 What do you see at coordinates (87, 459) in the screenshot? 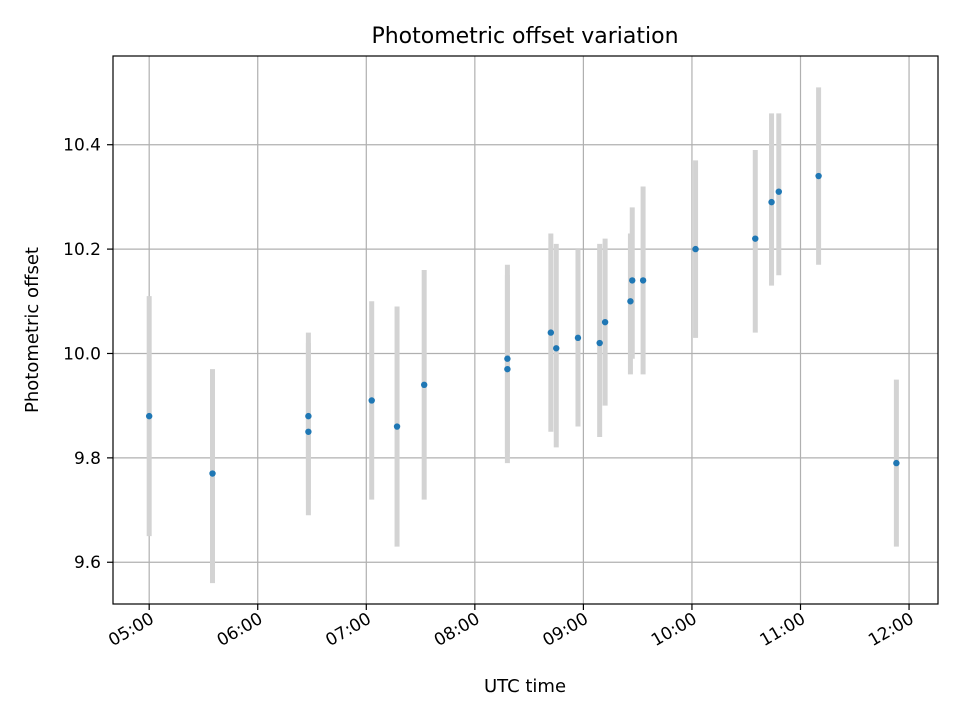
I see `y-tick-label: 9.8` at bounding box center [87, 459].